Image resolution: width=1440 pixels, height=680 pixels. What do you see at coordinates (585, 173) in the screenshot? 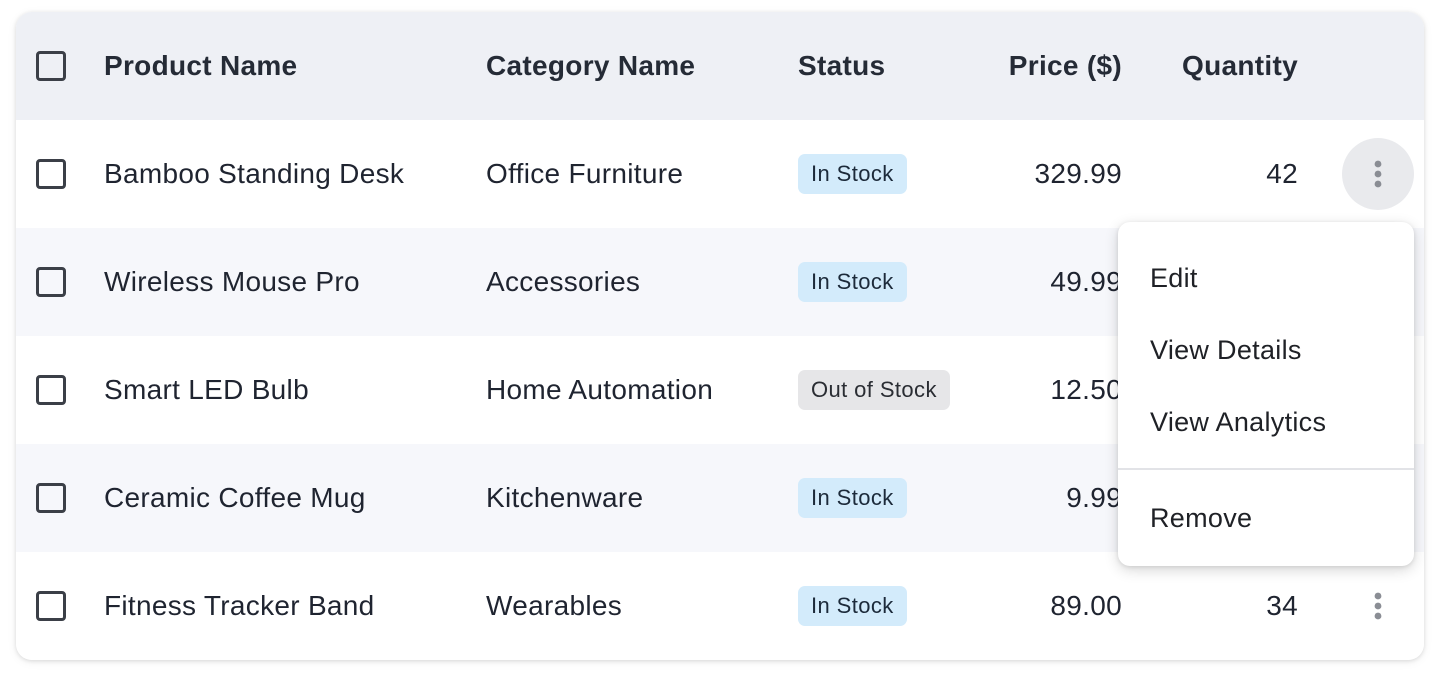
I see `category-name: Office Furniture` at bounding box center [585, 173].